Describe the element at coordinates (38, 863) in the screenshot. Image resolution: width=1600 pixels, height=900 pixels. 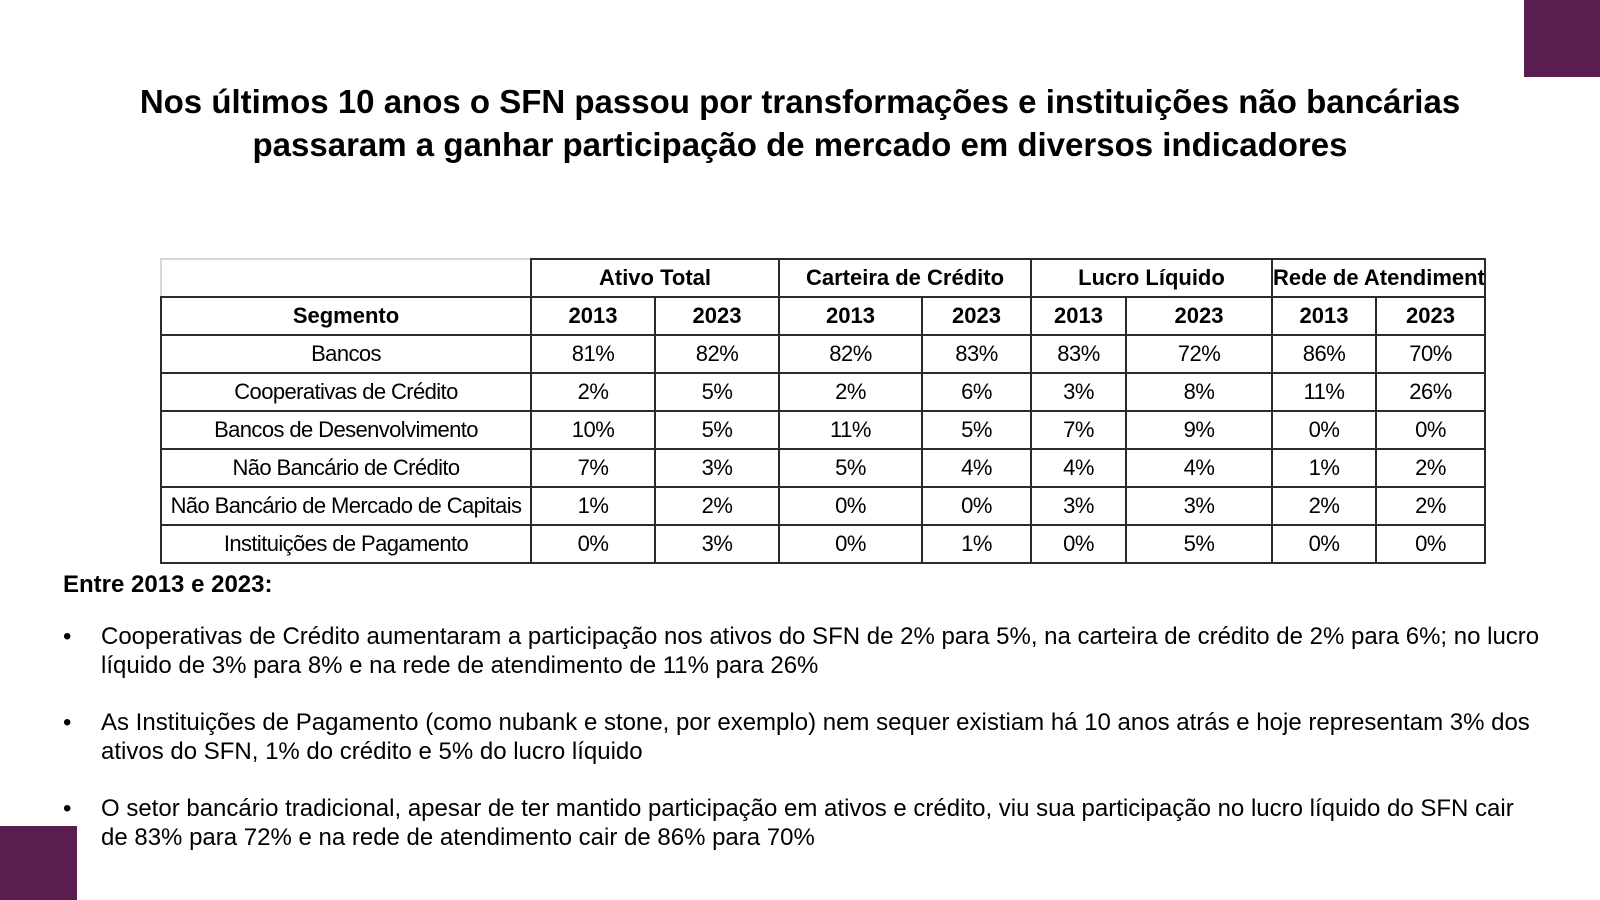
I see `corner-accent-bottom-left` at that location.